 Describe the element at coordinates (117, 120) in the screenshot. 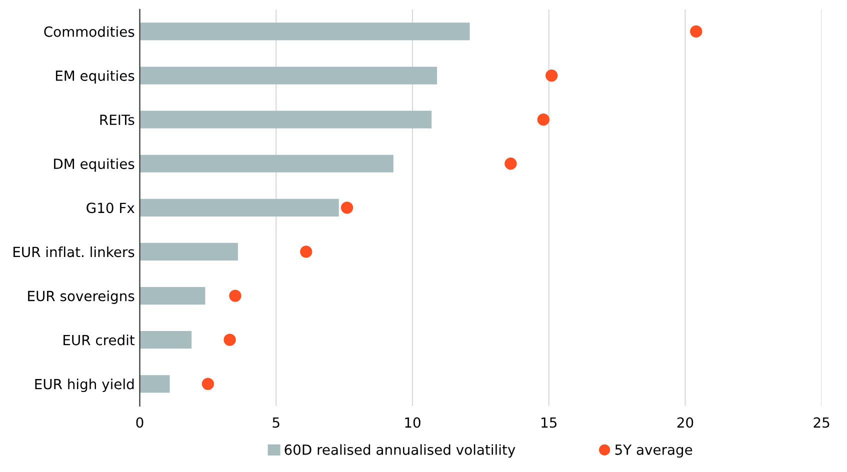

I see `y-tick-label: REITs` at that location.